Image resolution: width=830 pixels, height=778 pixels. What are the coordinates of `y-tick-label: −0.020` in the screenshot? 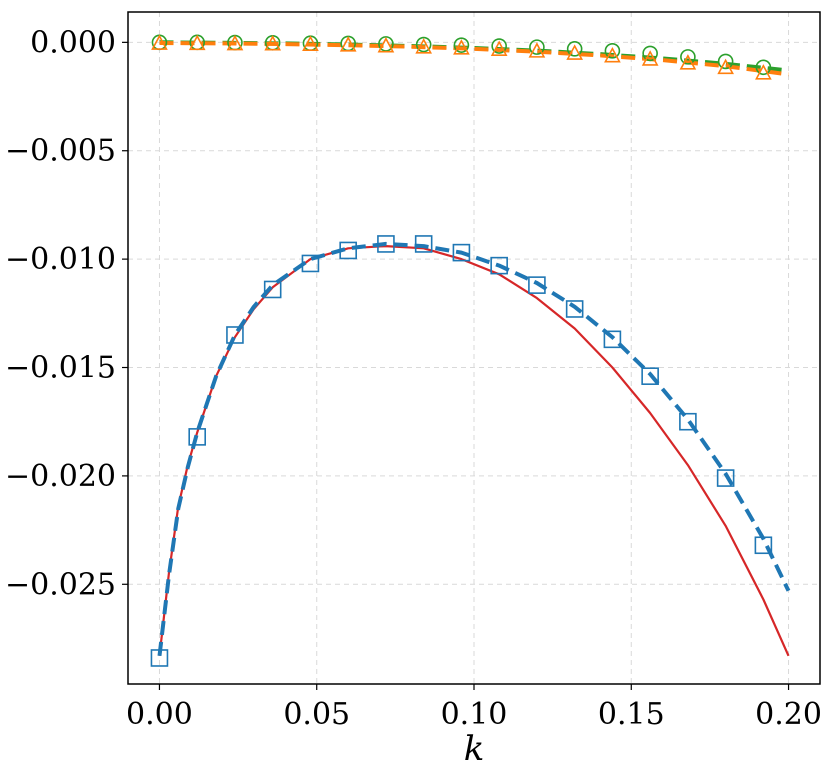 It's located at (60, 476).